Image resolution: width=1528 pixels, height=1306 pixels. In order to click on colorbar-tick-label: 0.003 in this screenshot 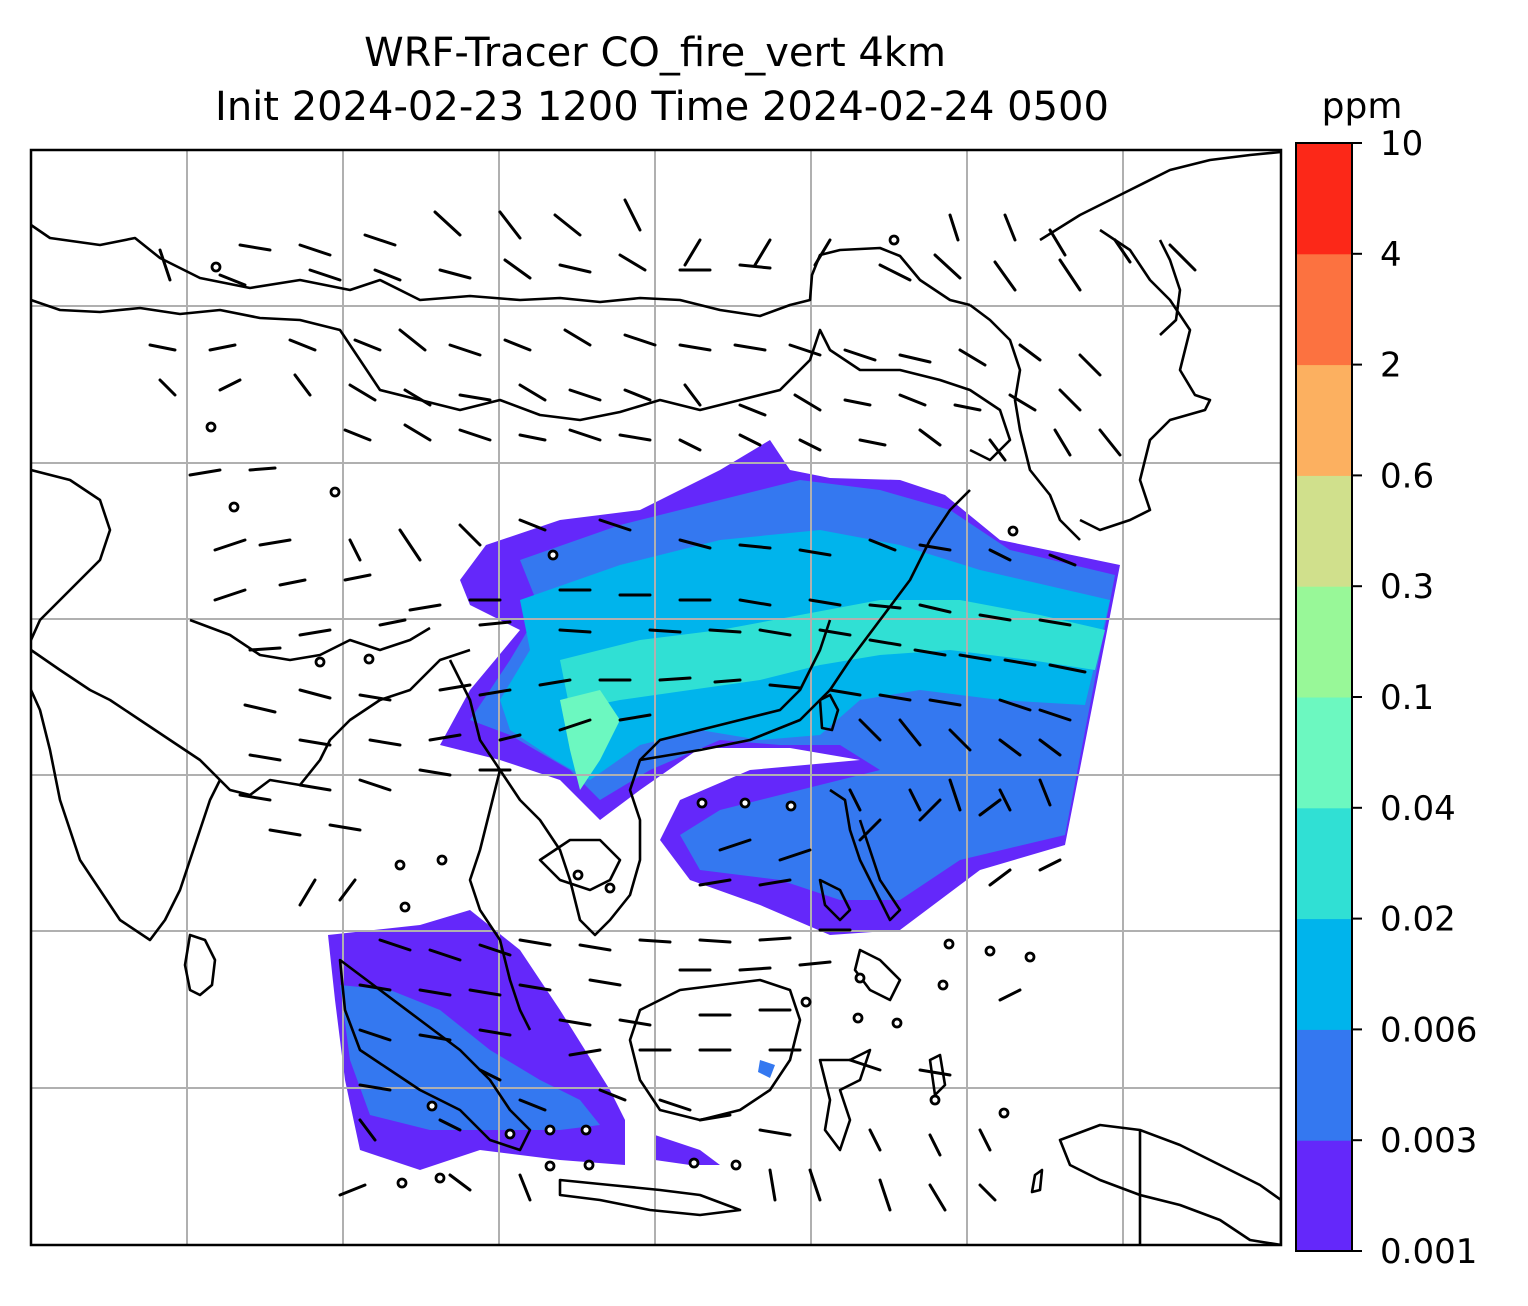, I will do `click(1428, 1141)`.